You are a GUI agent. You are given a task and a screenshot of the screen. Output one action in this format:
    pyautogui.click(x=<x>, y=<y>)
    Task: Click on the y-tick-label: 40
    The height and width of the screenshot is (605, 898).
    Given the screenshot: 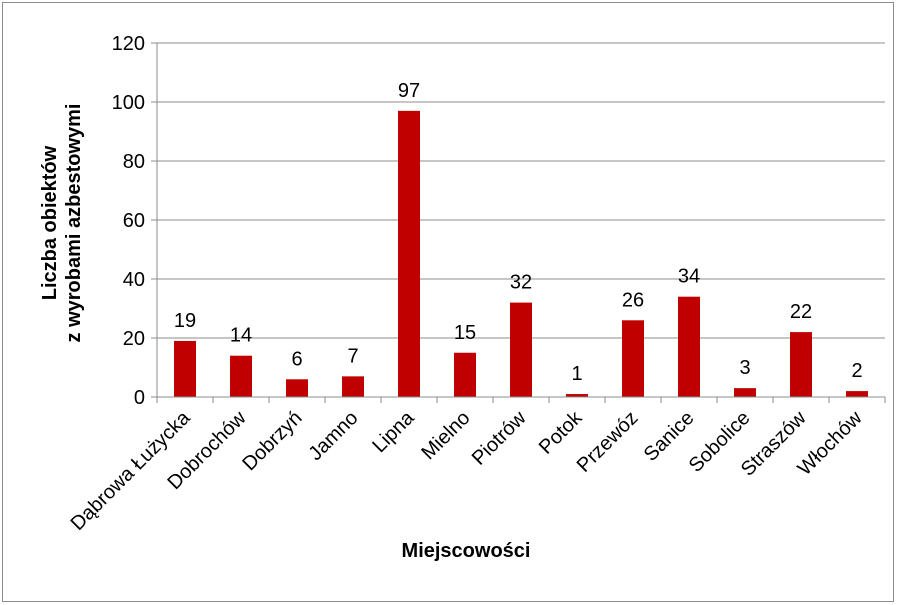 What is the action you would take?
    pyautogui.click(x=134, y=280)
    